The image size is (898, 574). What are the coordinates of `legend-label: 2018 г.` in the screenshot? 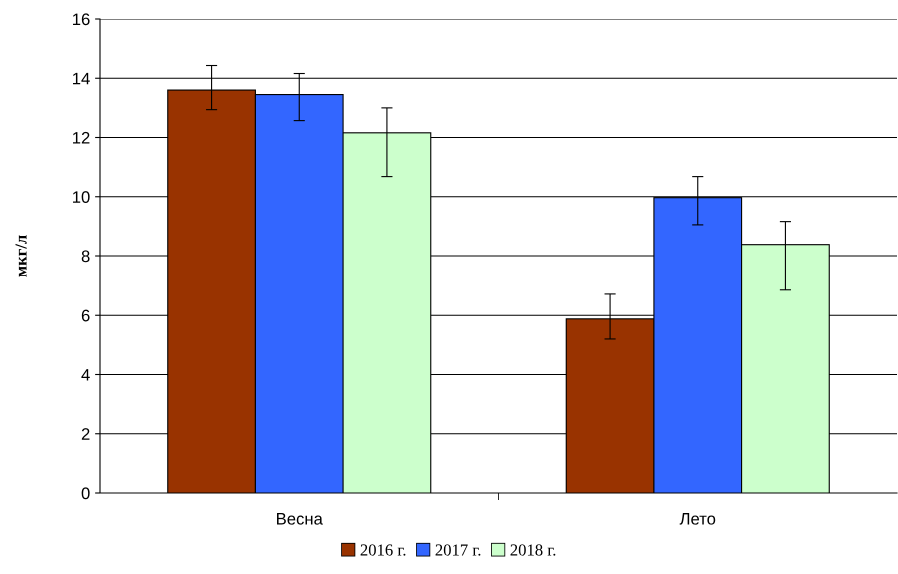 It's located at (533, 550).